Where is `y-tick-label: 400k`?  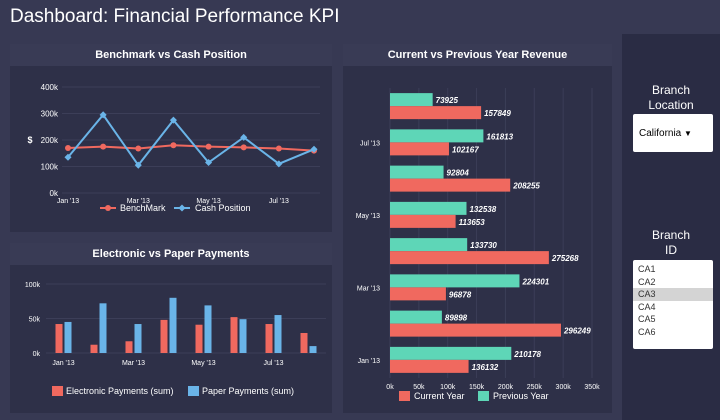
y-tick-label: 400k is located at coordinates (50, 87).